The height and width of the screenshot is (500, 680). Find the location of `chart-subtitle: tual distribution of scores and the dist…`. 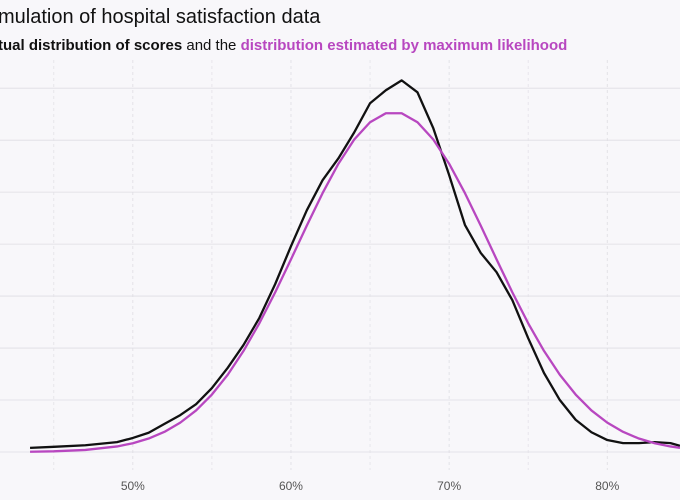

chart-subtitle: tual distribution of scores and the dist… is located at coordinates (283, 45).